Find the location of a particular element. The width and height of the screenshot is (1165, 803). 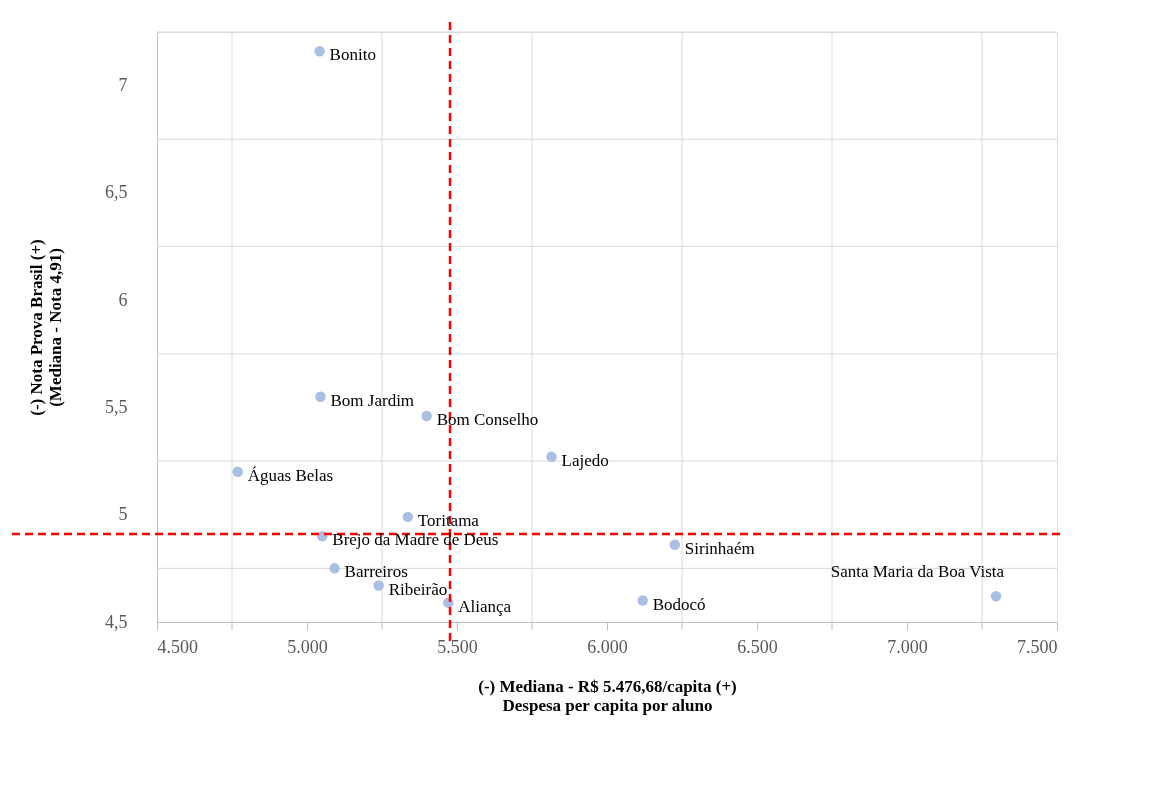

annotation: Brejo da Madre de Deus is located at coordinates (415, 540).